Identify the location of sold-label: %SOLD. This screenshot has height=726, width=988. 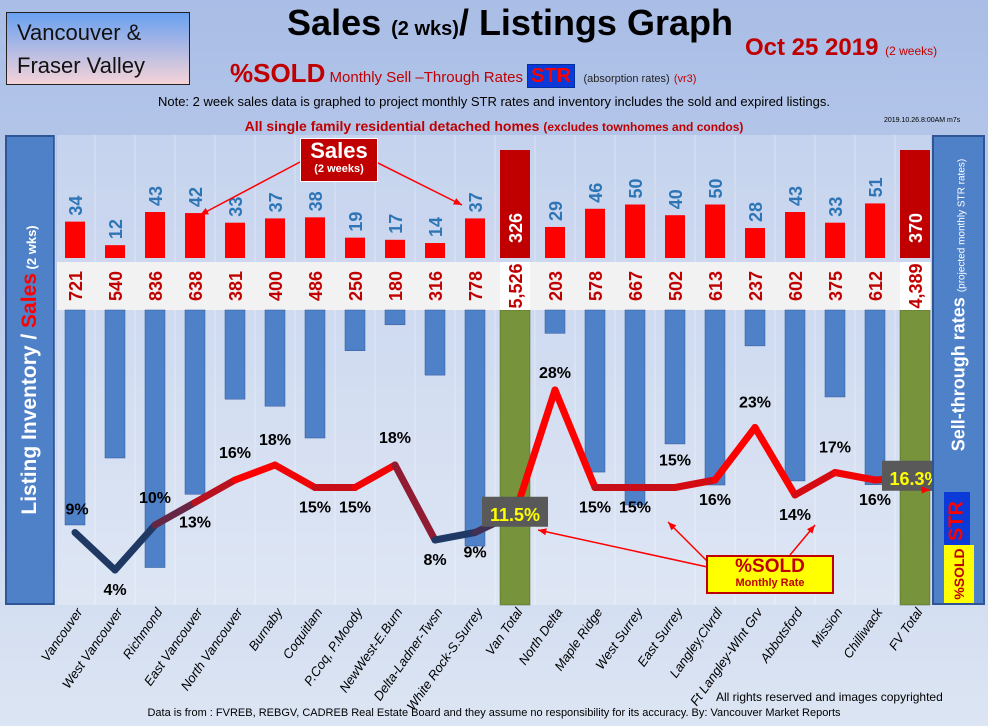
(959, 574).